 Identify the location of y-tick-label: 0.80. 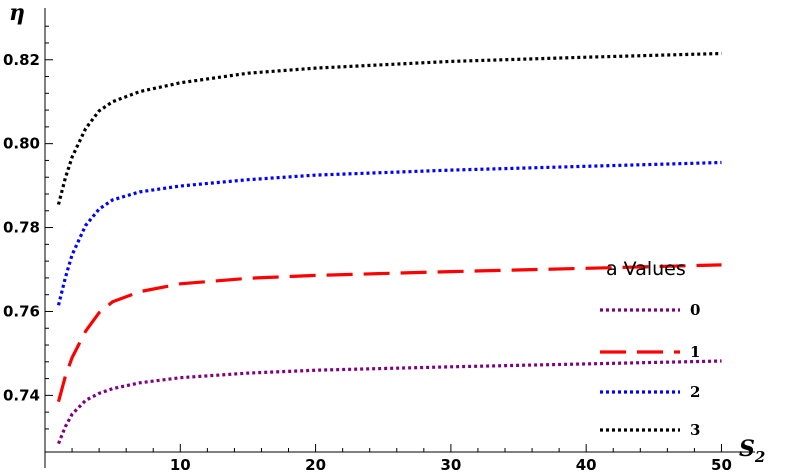
(21, 144).